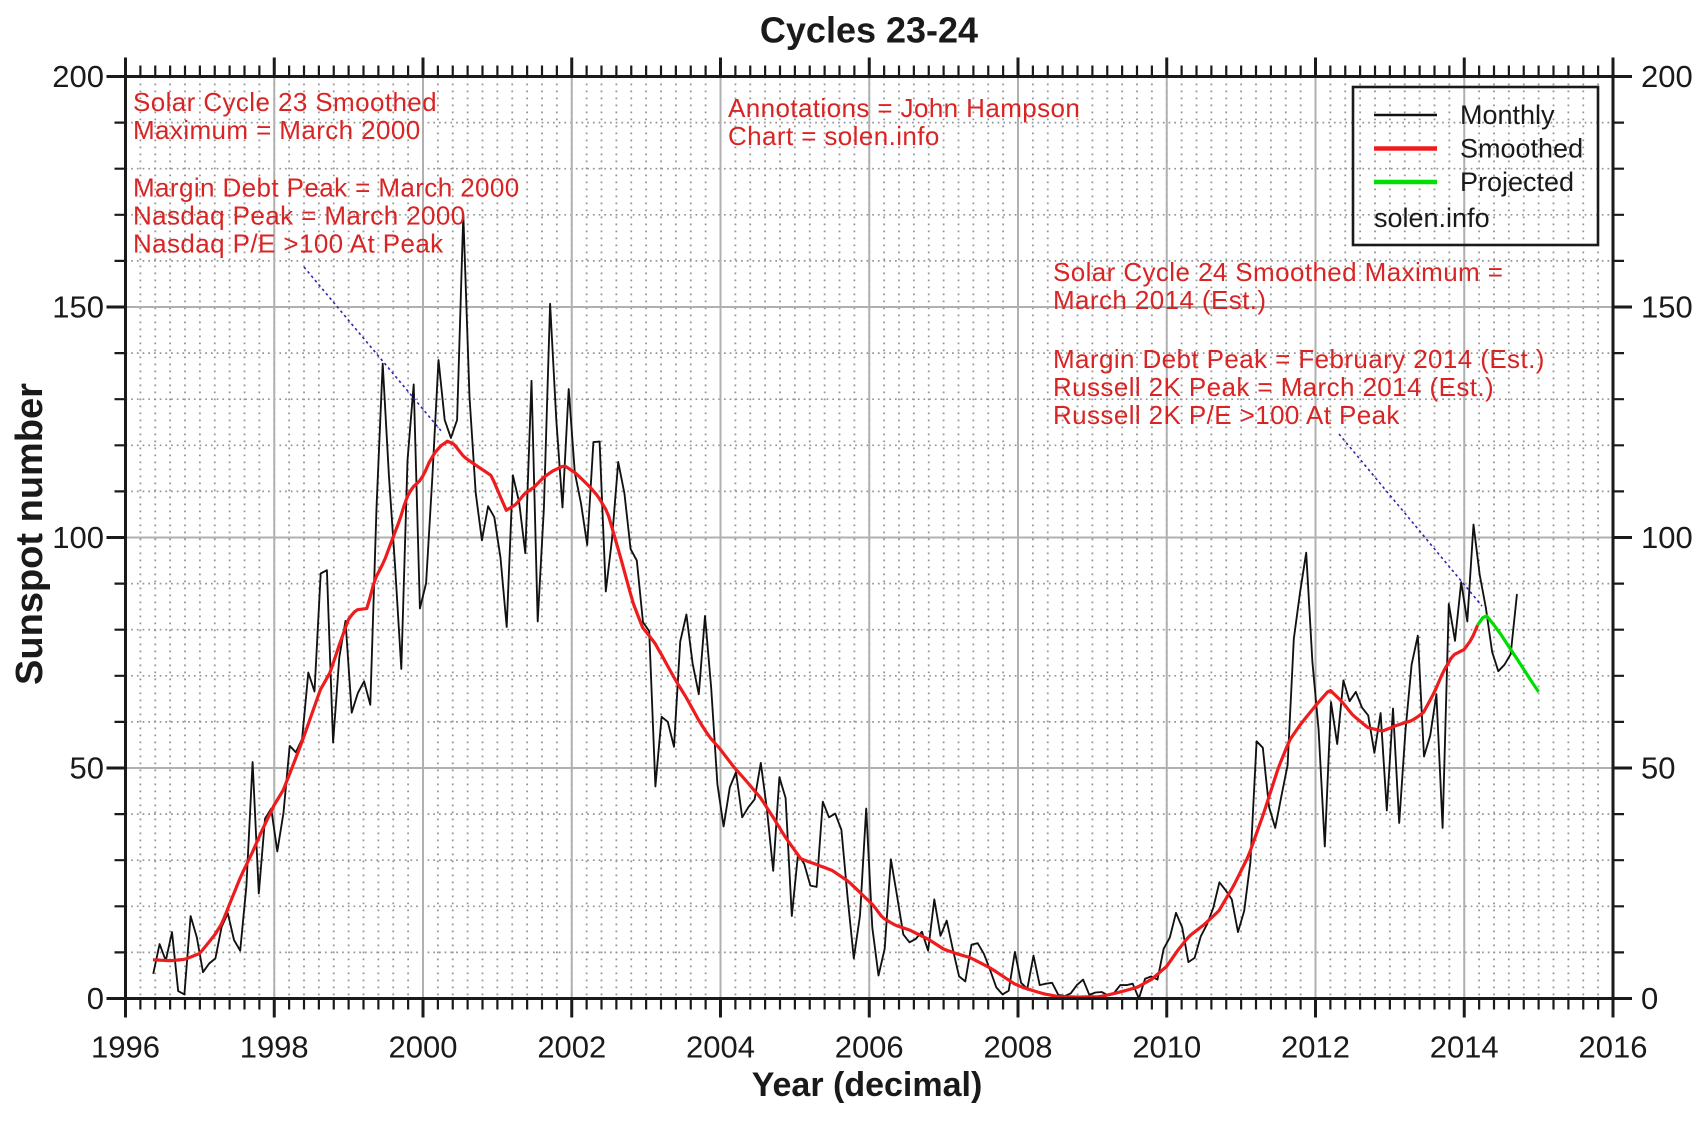 The height and width of the screenshot is (1131, 1698). What do you see at coordinates (274, 1047) in the screenshot?
I see `svg-text: 1998` at bounding box center [274, 1047].